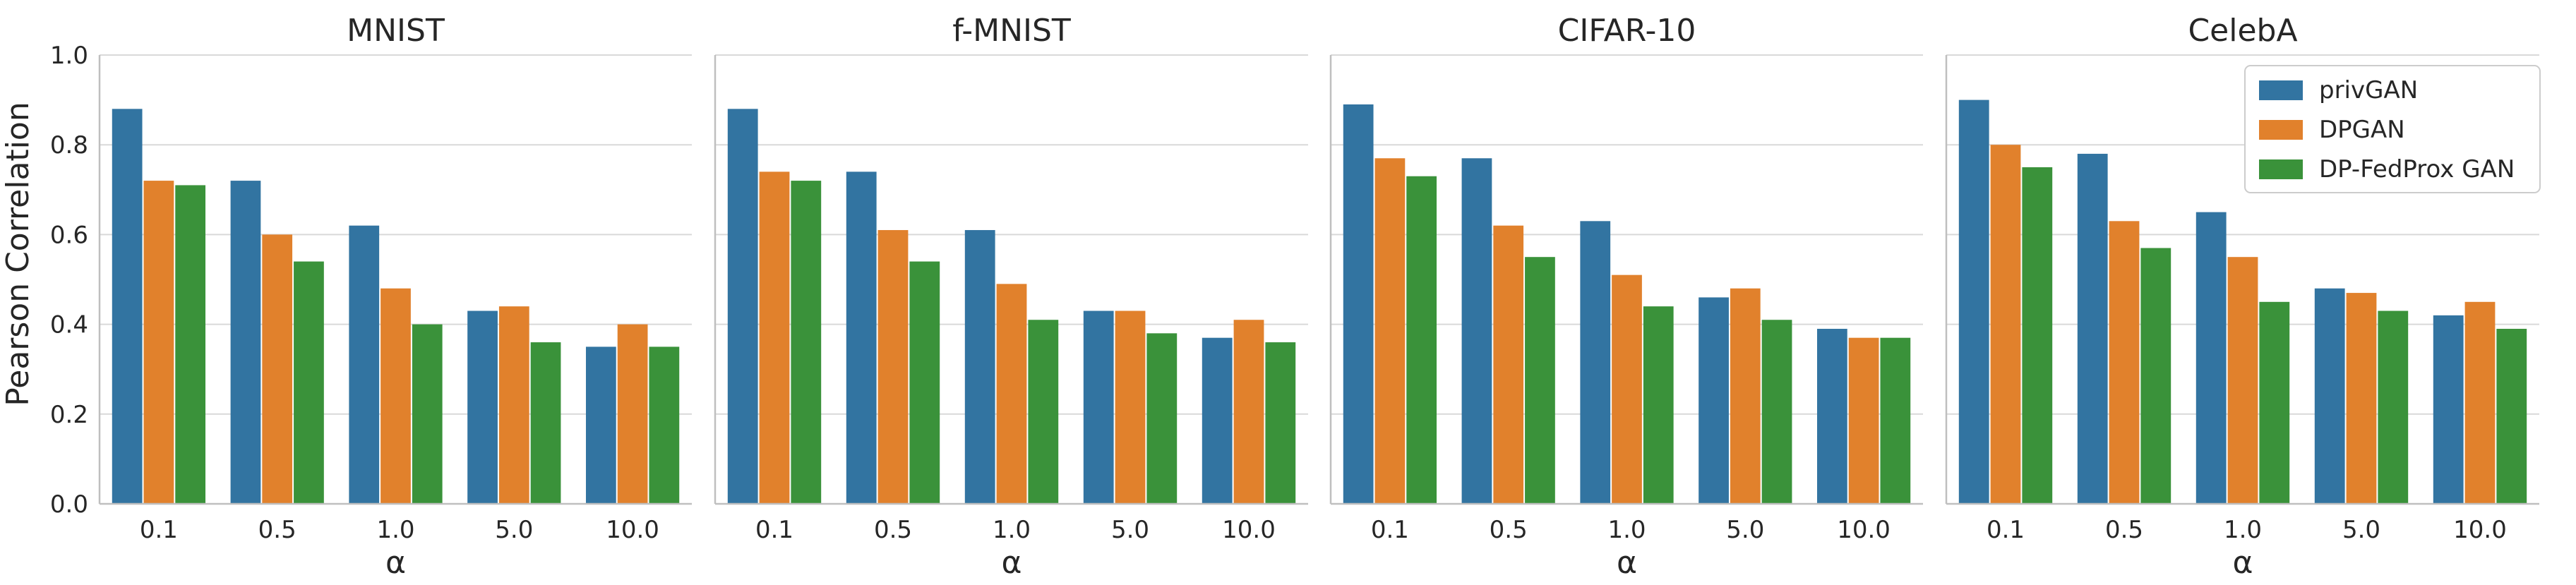 This screenshot has width=2576, height=585. What do you see at coordinates (69, 325) in the screenshot?
I see `y-tick-label: 0.4` at bounding box center [69, 325].